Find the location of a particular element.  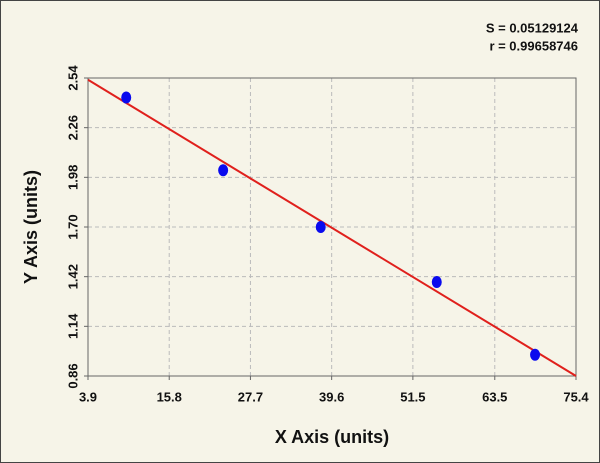

y-tick-label: 1.98 is located at coordinates (72, 177).